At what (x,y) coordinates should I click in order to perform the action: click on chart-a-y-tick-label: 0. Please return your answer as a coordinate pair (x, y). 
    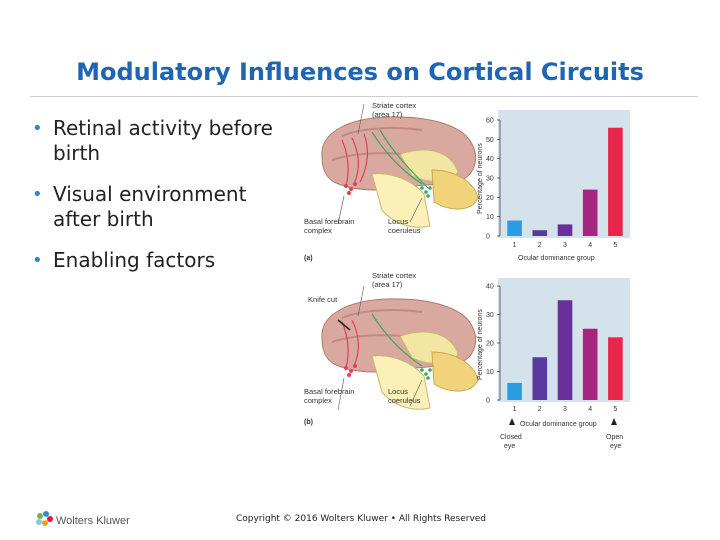
    Looking at the image, I should click on (488, 237).